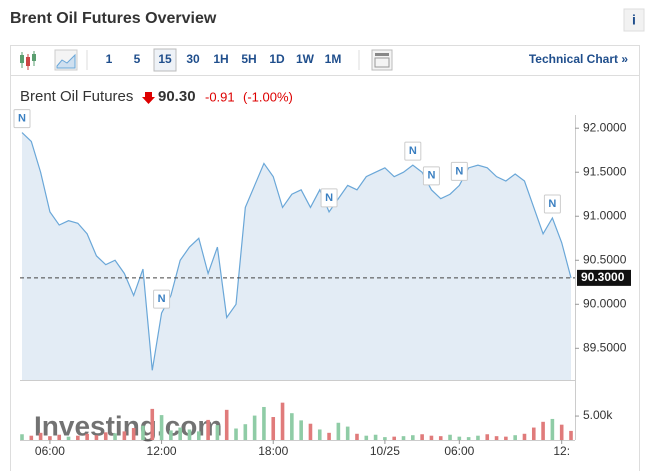  I want to click on info-button, so click(634, 20).